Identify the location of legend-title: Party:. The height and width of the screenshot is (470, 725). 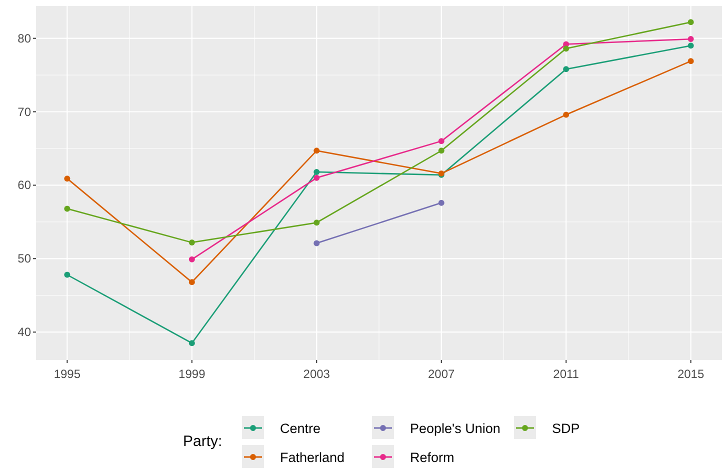
(202, 441).